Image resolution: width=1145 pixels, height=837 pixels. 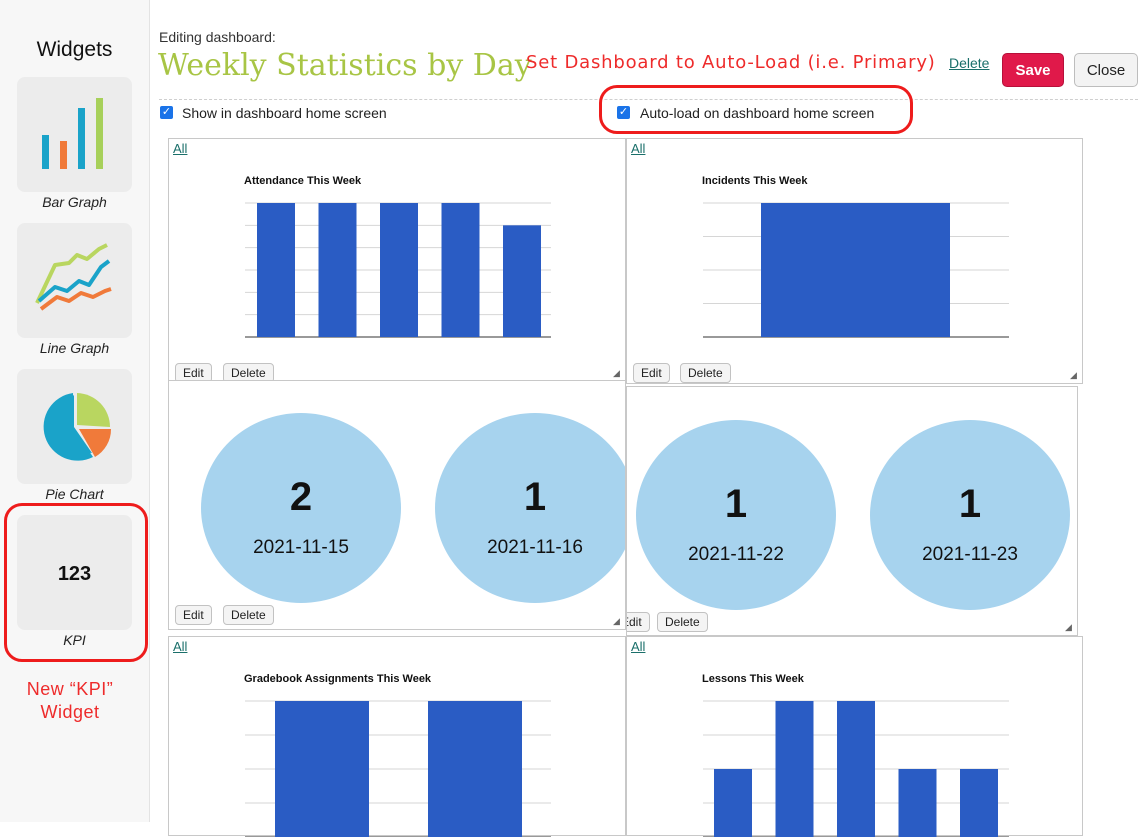 I want to click on bar-graph-widget, so click(x=74, y=134).